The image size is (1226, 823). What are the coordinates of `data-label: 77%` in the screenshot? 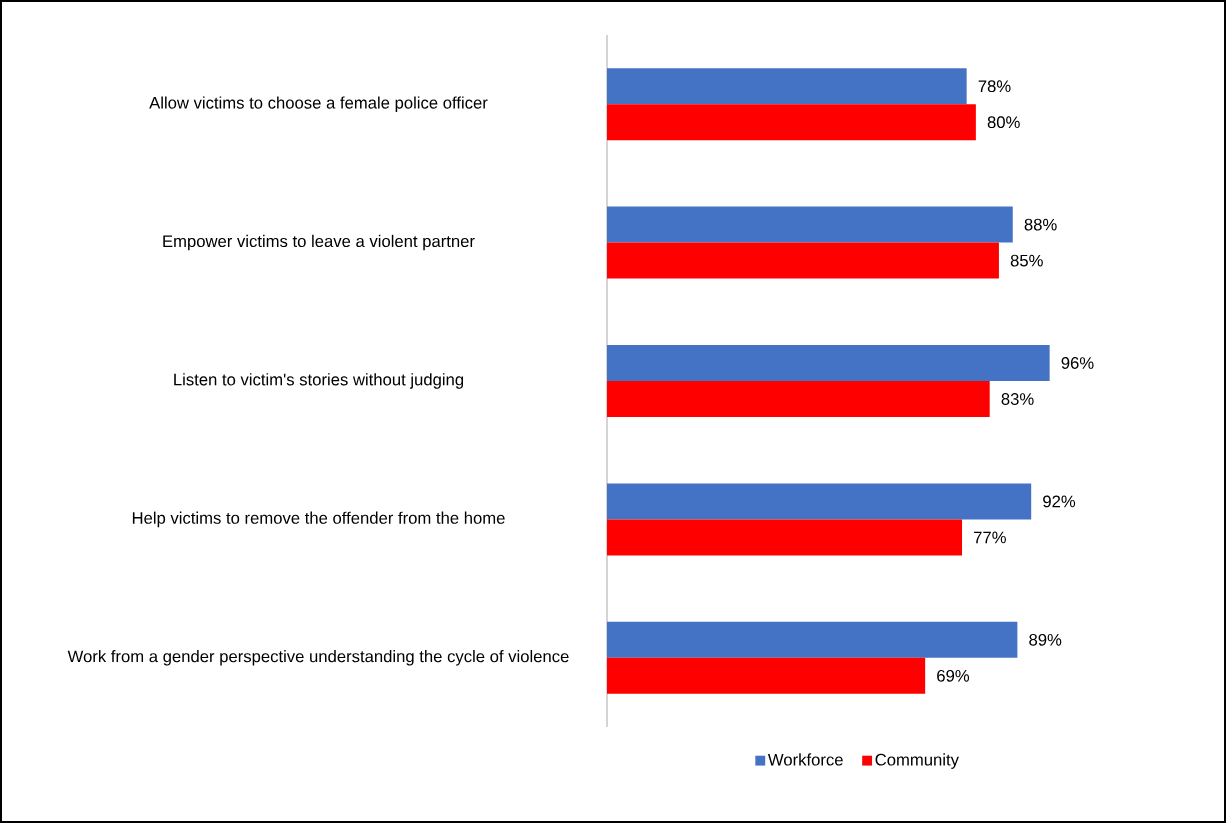 It's located at (990, 537).